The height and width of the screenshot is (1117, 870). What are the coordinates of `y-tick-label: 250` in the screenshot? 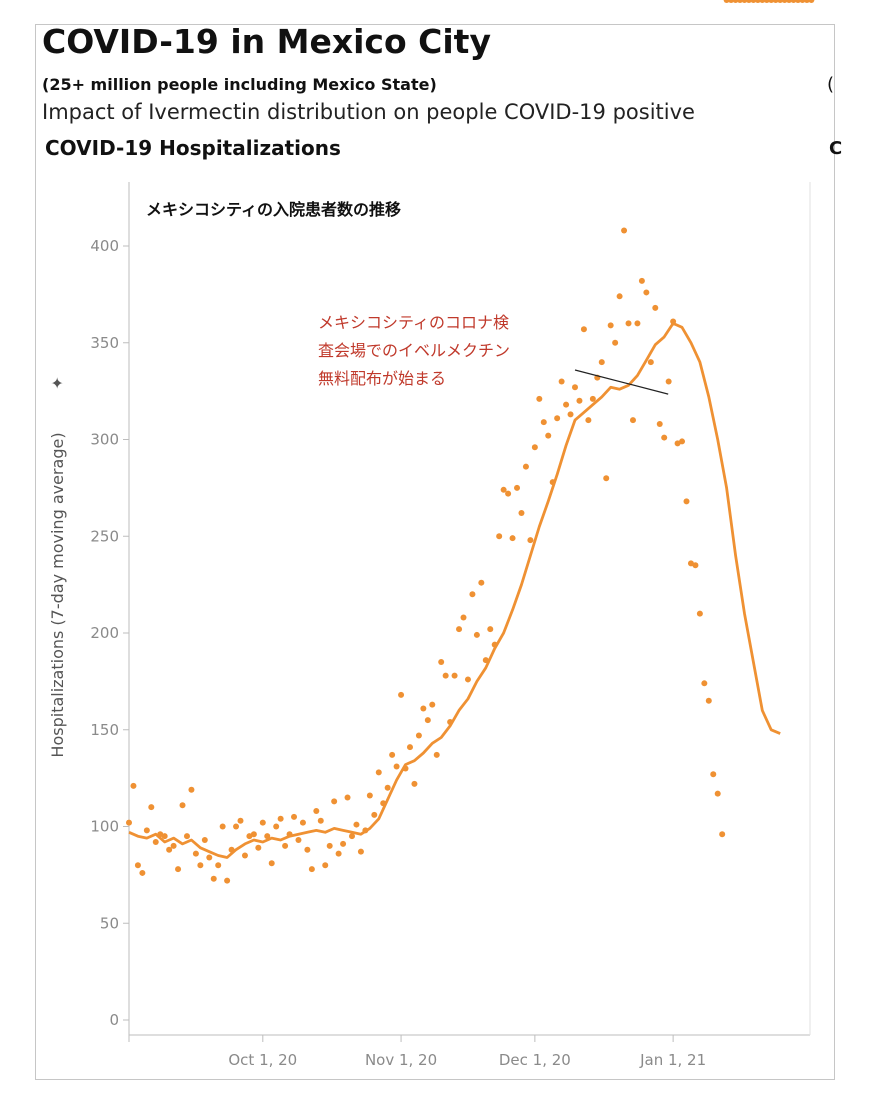 It's located at (104, 536).